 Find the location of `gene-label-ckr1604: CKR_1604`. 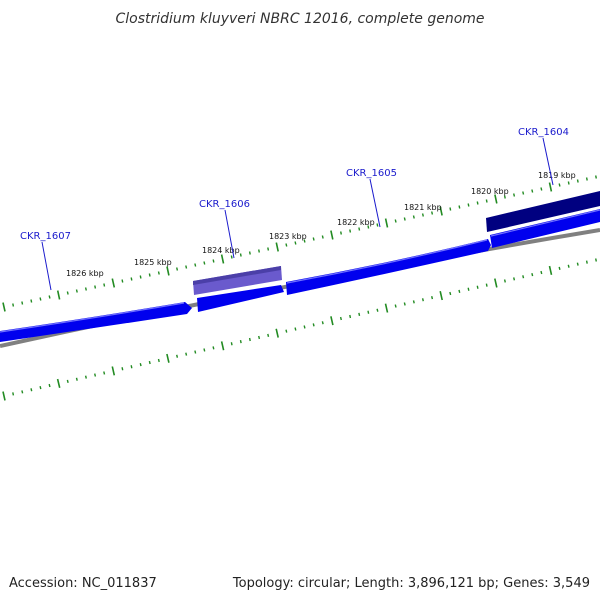

gene-label-ckr1604: CKR_1604 is located at coordinates (543, 132).